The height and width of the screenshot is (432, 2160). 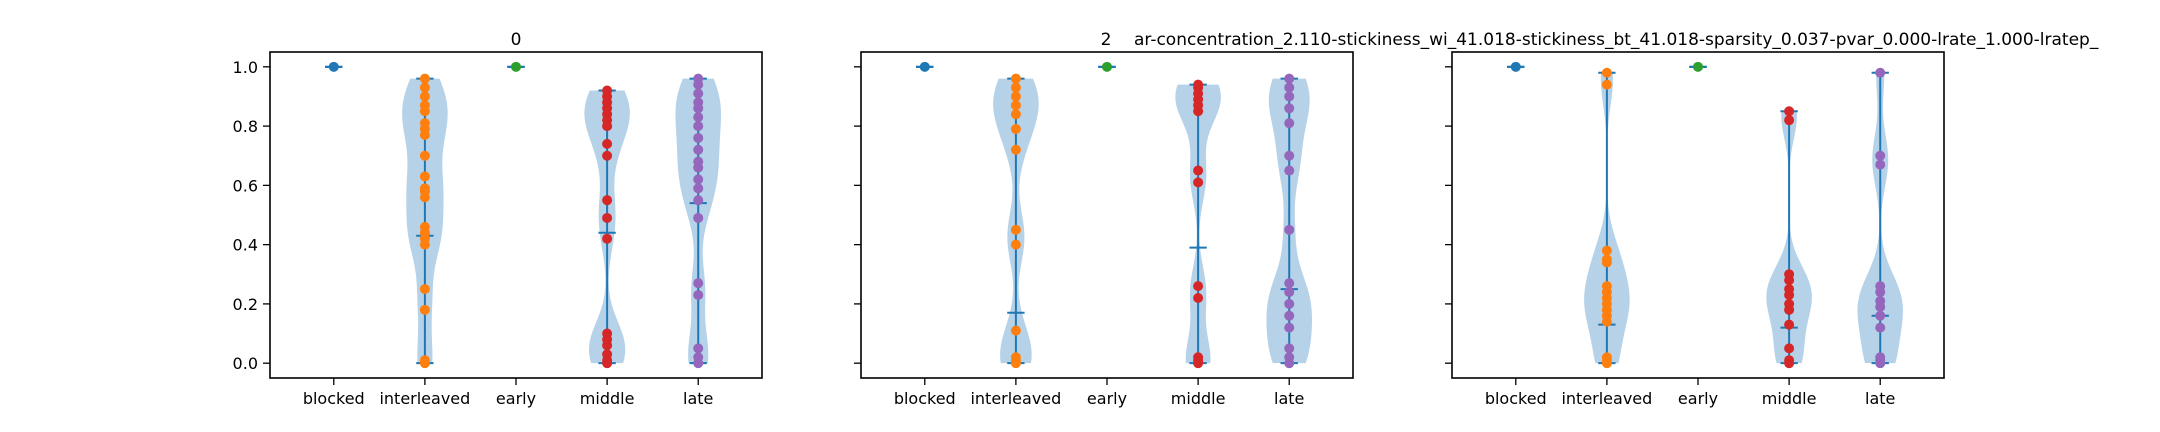 I want to click on subplot-2-title: 2, so click(x=1106, y=40).